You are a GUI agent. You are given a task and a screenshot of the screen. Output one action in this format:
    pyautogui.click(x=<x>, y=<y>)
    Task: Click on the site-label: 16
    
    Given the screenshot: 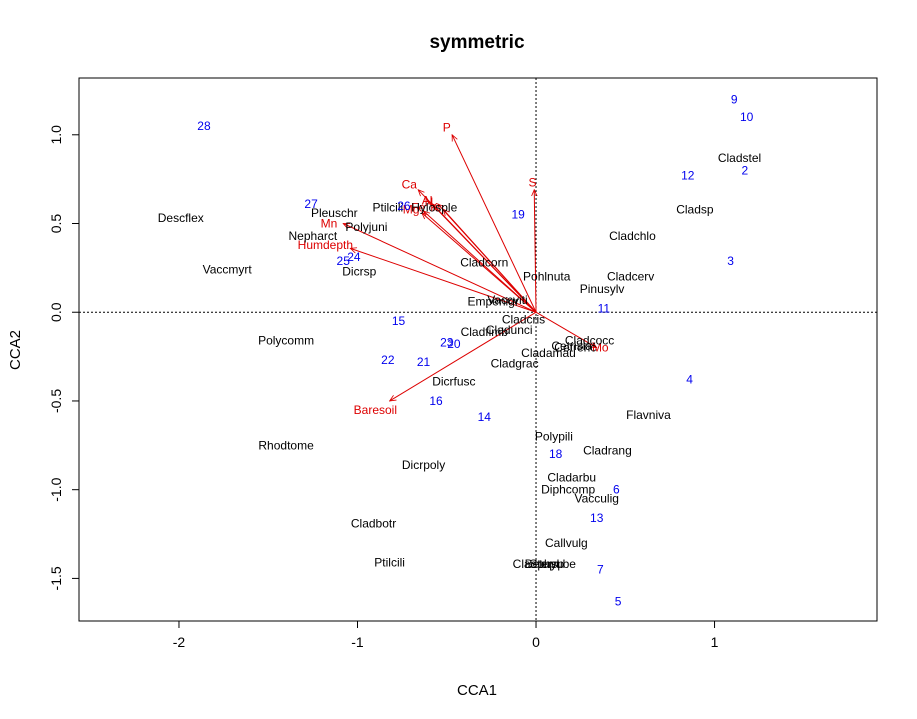 What is the action you would take?
    pyautogui.click(x=436, y=401)
    